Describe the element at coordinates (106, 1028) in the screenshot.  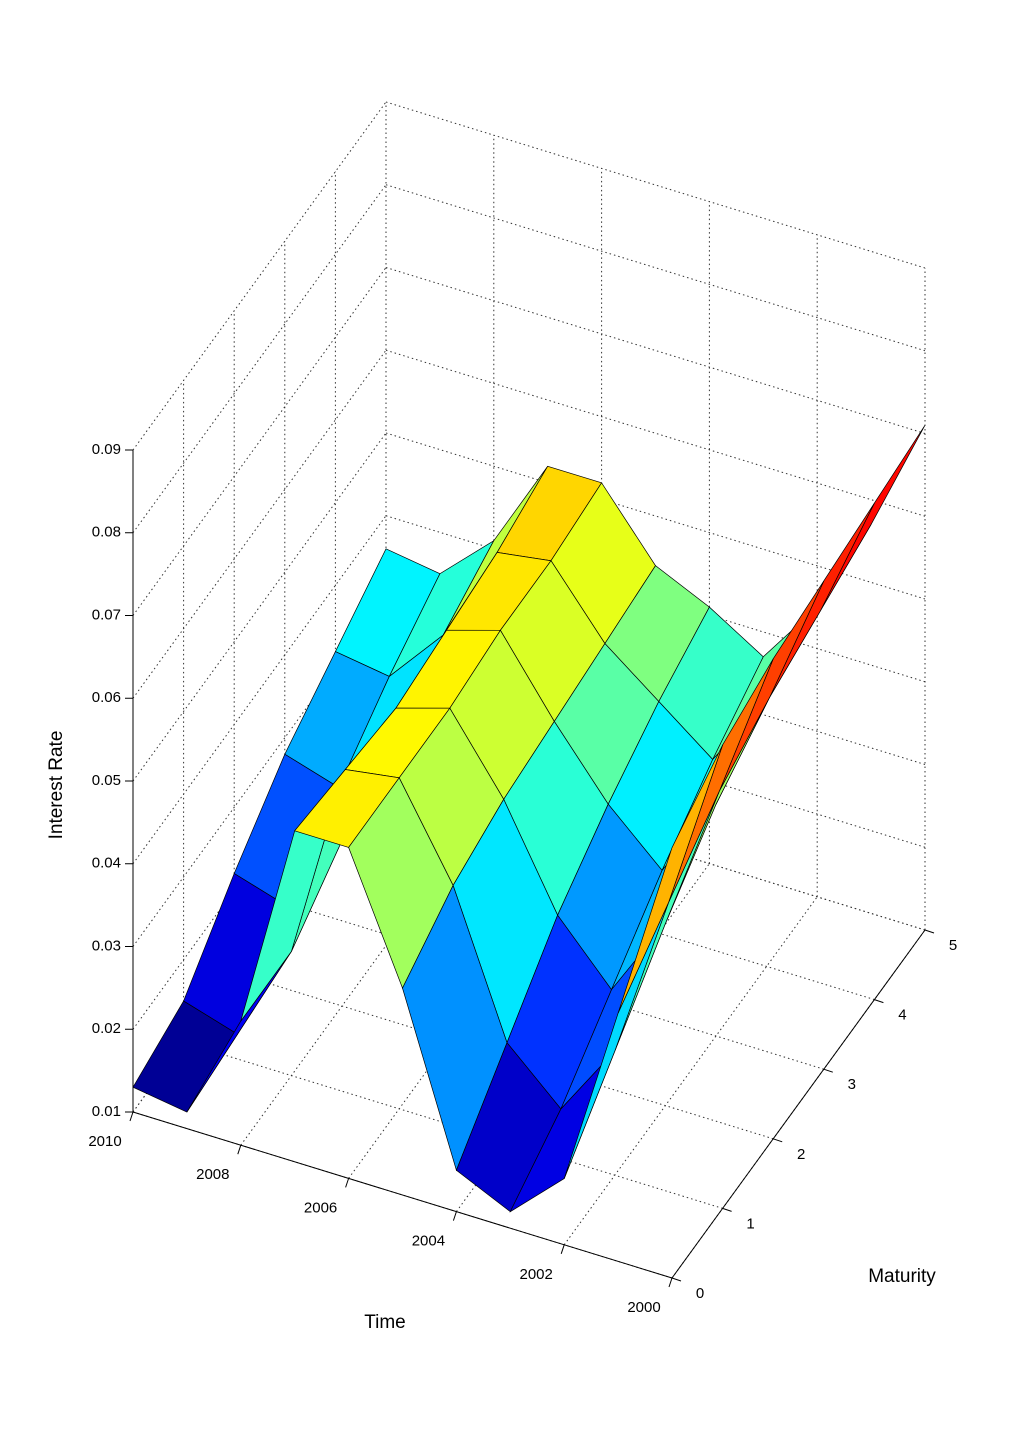
I see `z-tick-label: 0.02` at that location.